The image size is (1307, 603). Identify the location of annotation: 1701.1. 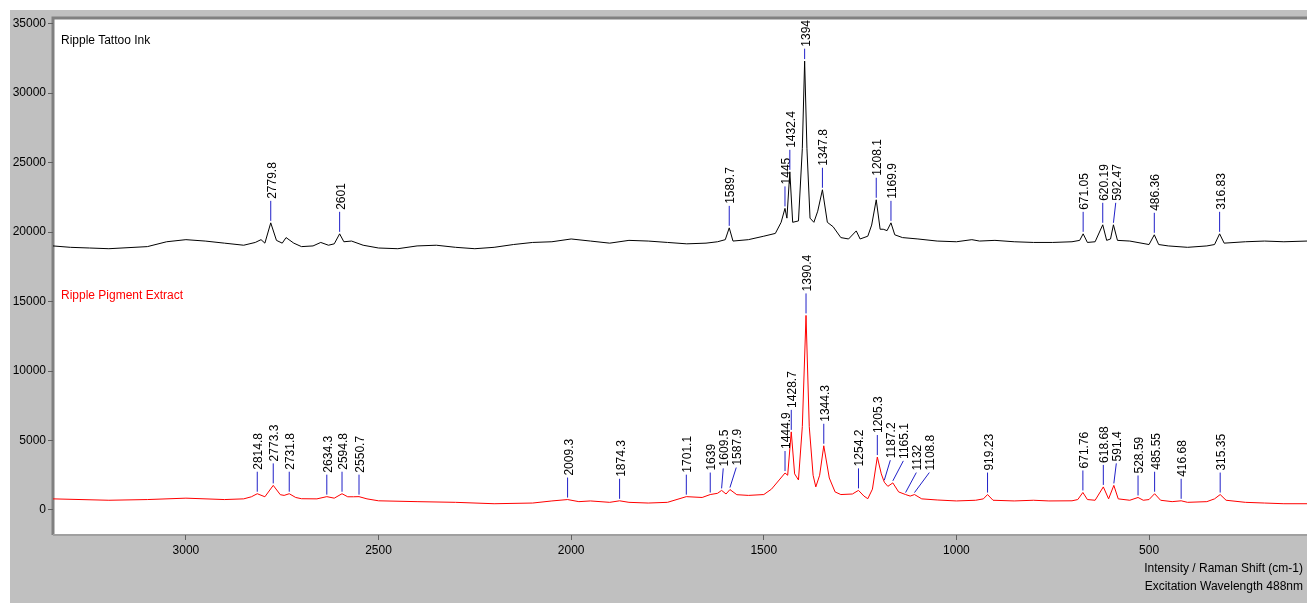
(687, 454).